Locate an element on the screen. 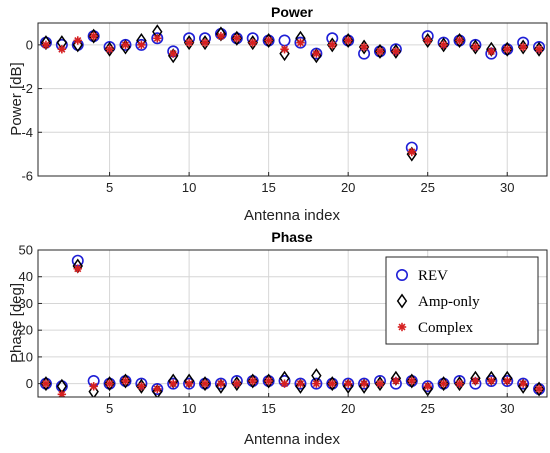 This screenshot has width=550, height=453. legend-box is located at coordinates (462, 300).